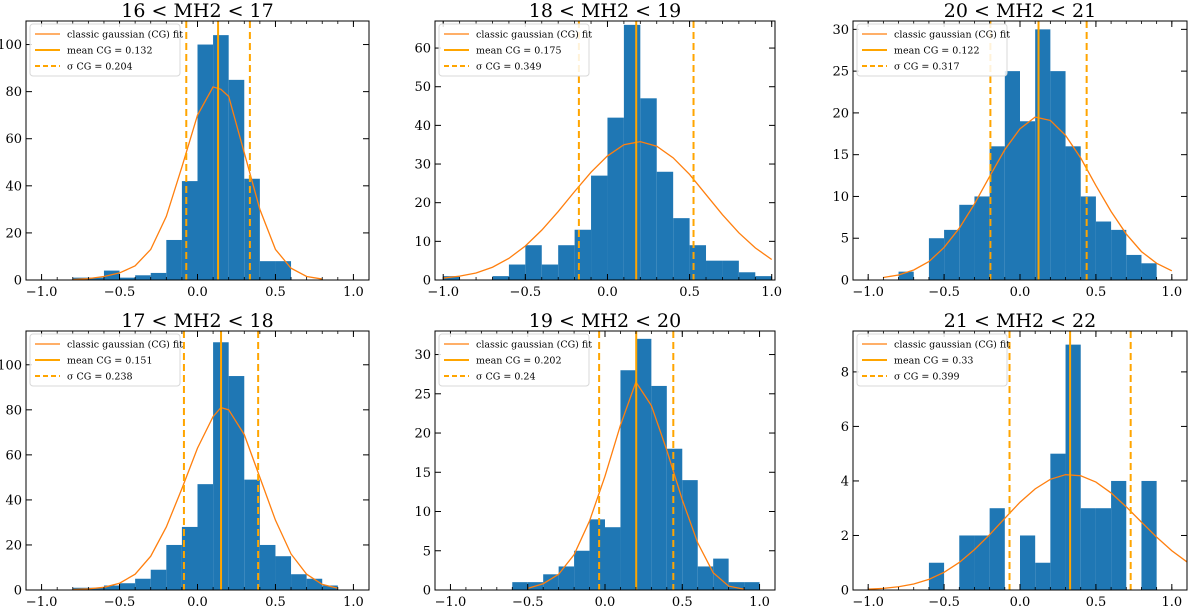  What do you see at coordinates (519, 51) in the screenshot?
I see `legend-mean-entry-label: mean CG = 0.175` at bounding box center [519, 51].